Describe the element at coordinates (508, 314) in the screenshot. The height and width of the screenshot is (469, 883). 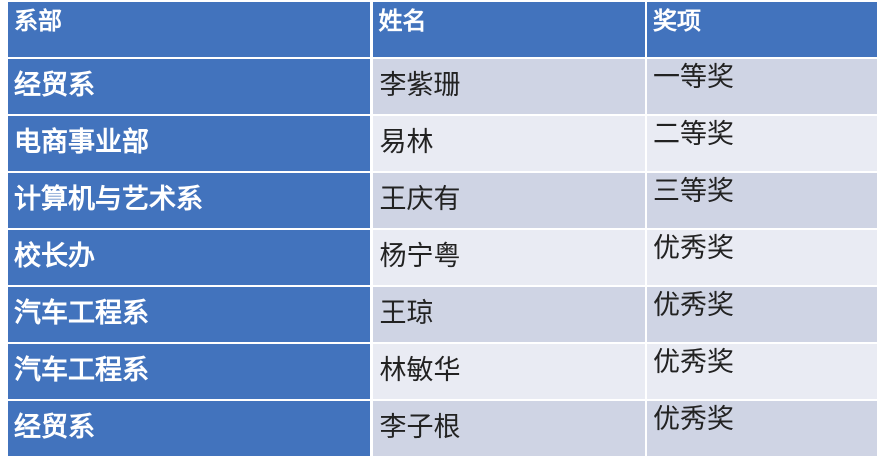
I see `cell-name: 王琼` at that location.